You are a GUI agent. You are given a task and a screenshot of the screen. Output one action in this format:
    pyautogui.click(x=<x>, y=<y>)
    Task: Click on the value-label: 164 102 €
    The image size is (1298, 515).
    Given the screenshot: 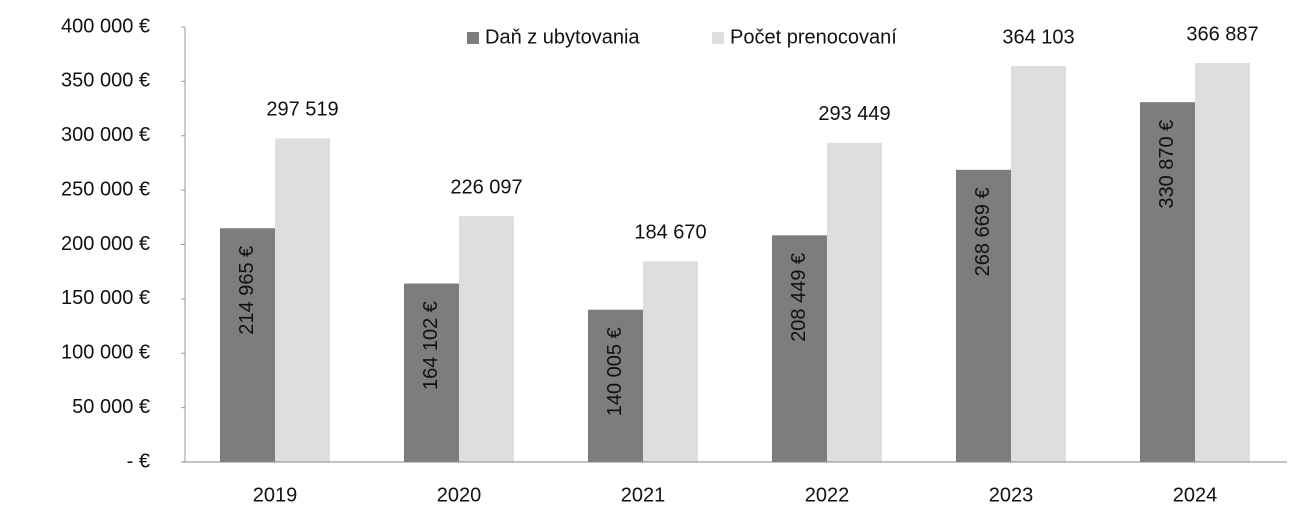 What is the action you would take?
    pyautogui.click(x=431, y=345)
    